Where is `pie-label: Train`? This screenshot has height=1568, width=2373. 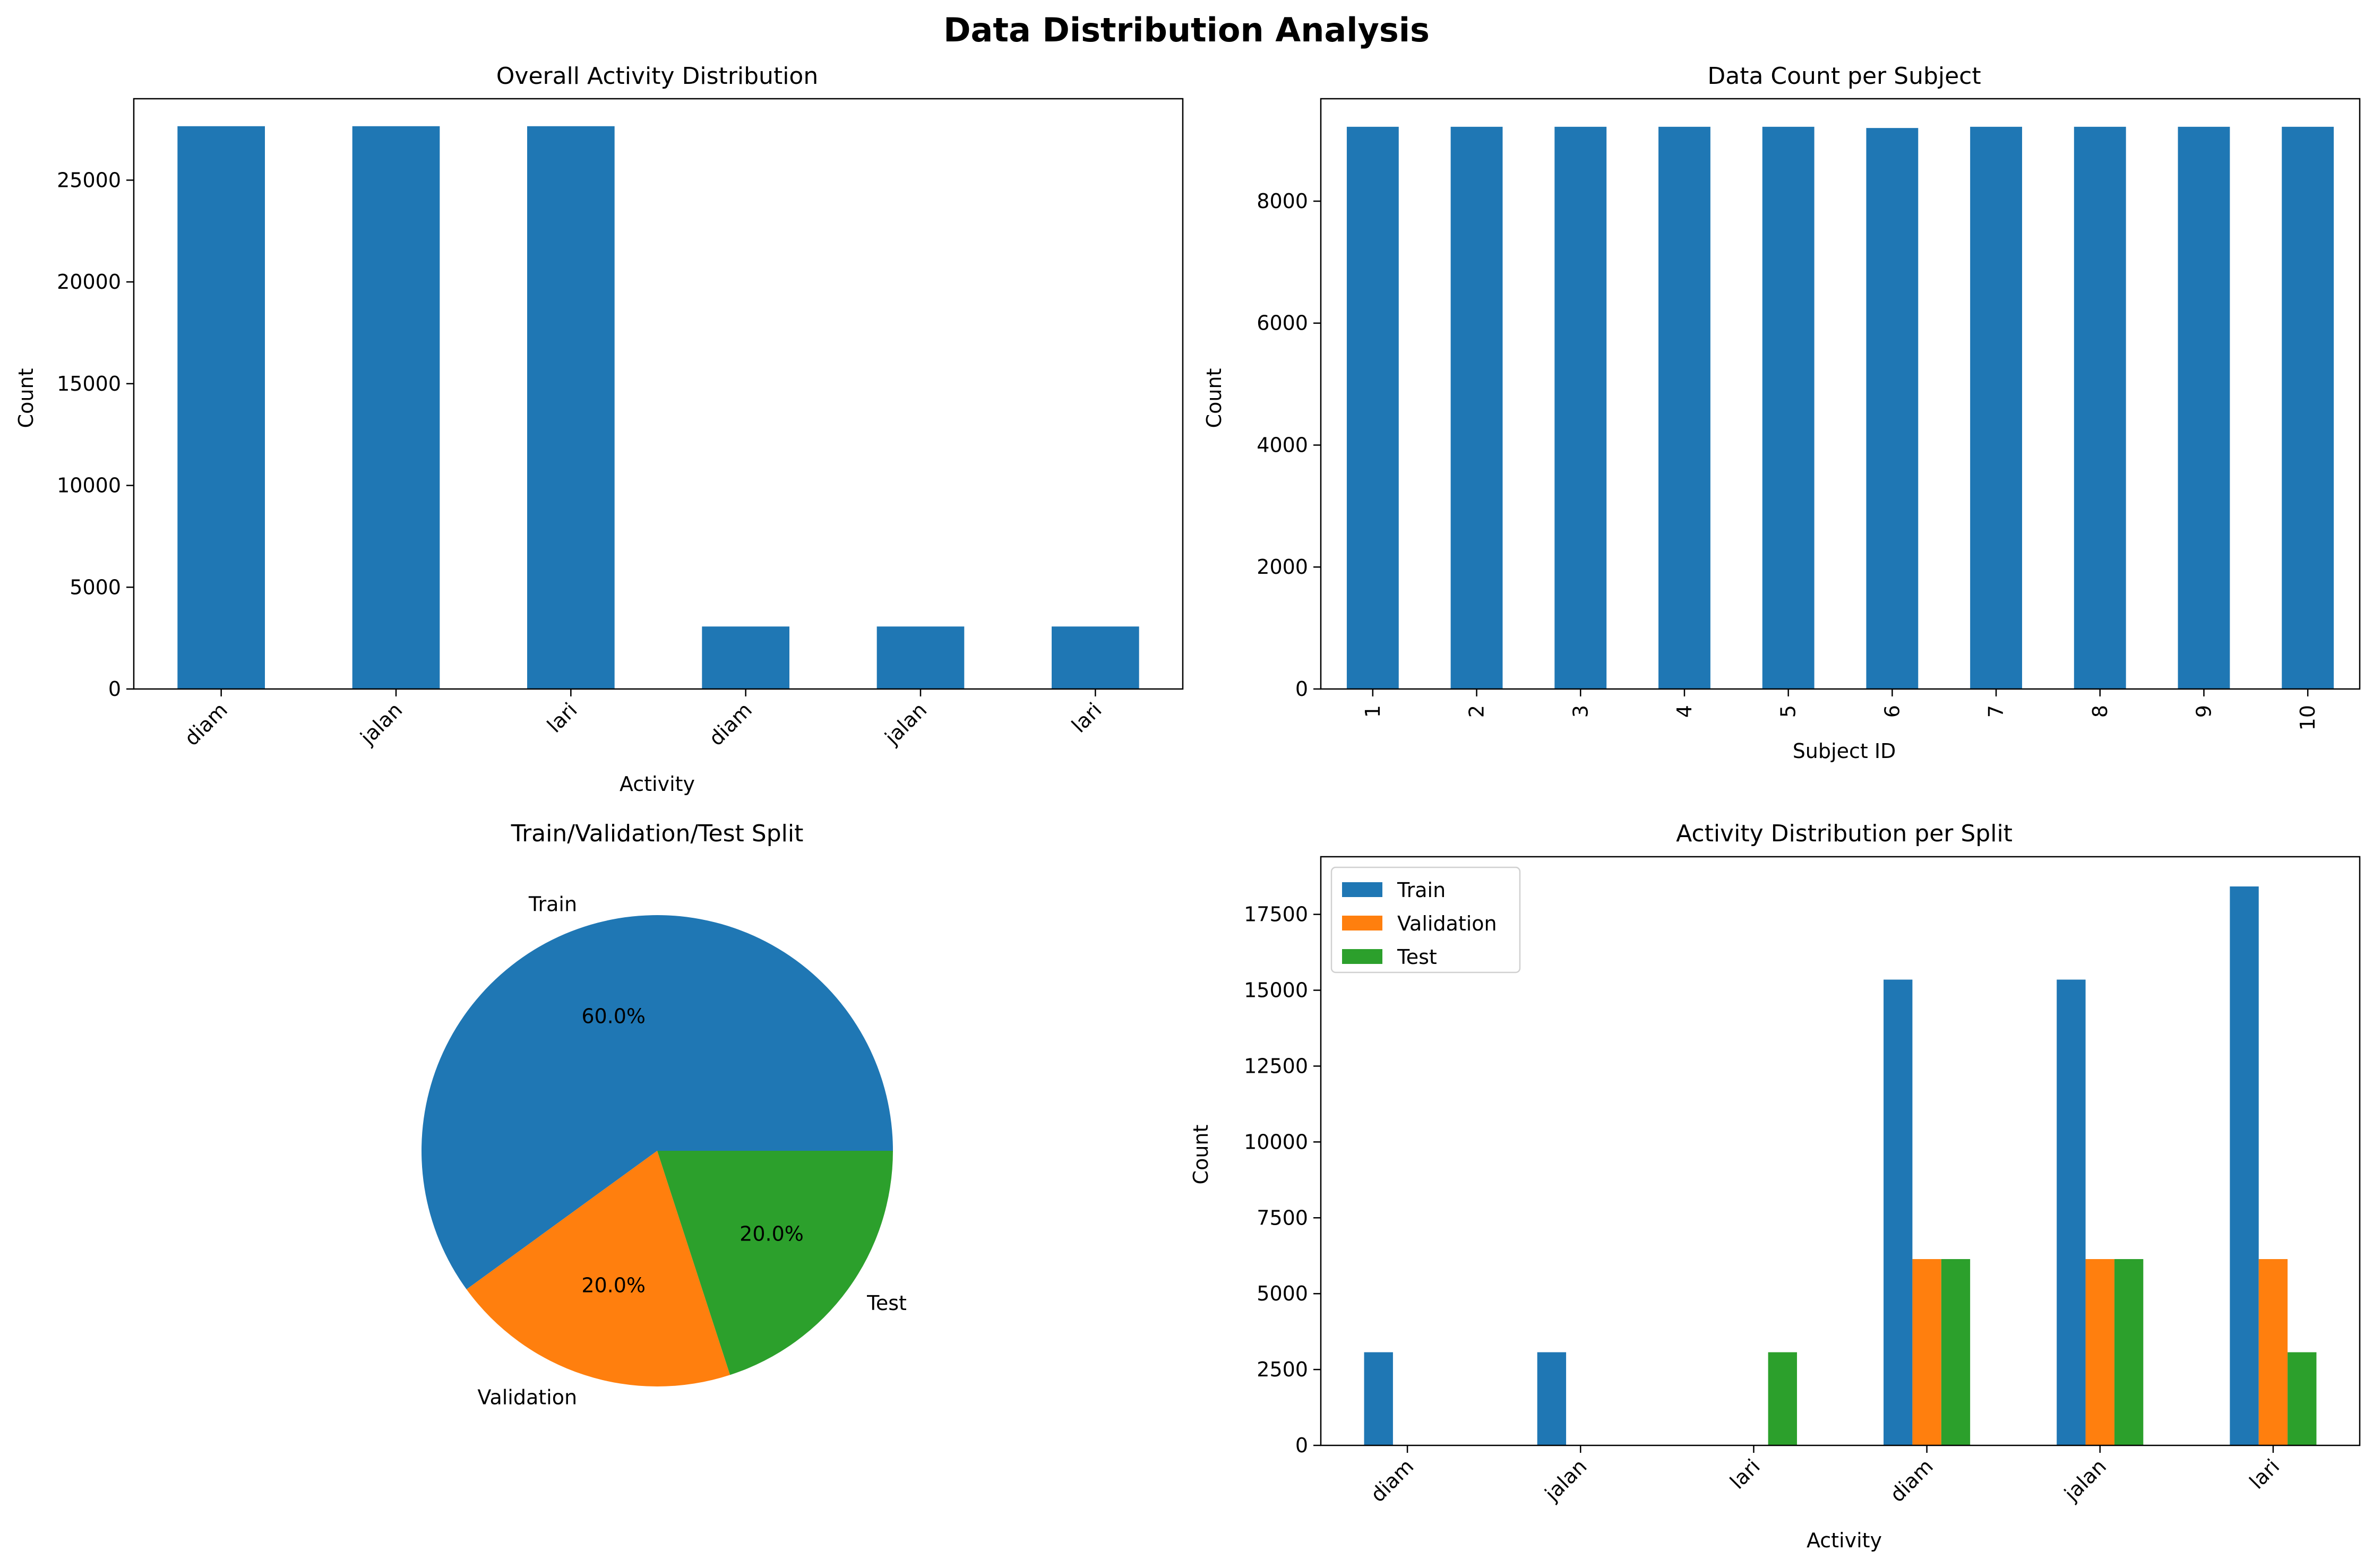 pie-label: Train is located at coordinates (553, 905).